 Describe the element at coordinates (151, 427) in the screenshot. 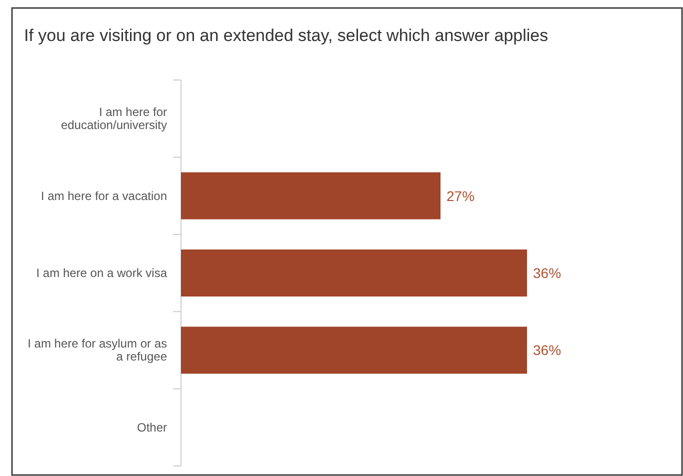

I see `y-tick-label: Other` at that location.